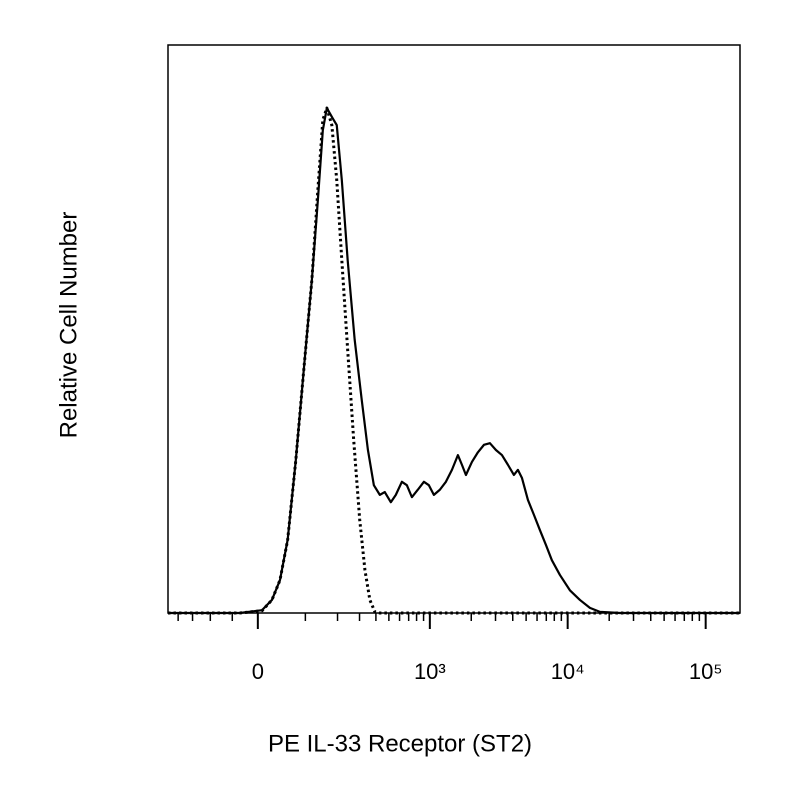 The height and width of the screenshot is (800, 800). Describe the element at coordinates (568, 671) in the screenshot. I see `x-tick-label: 10⁴` at that location.